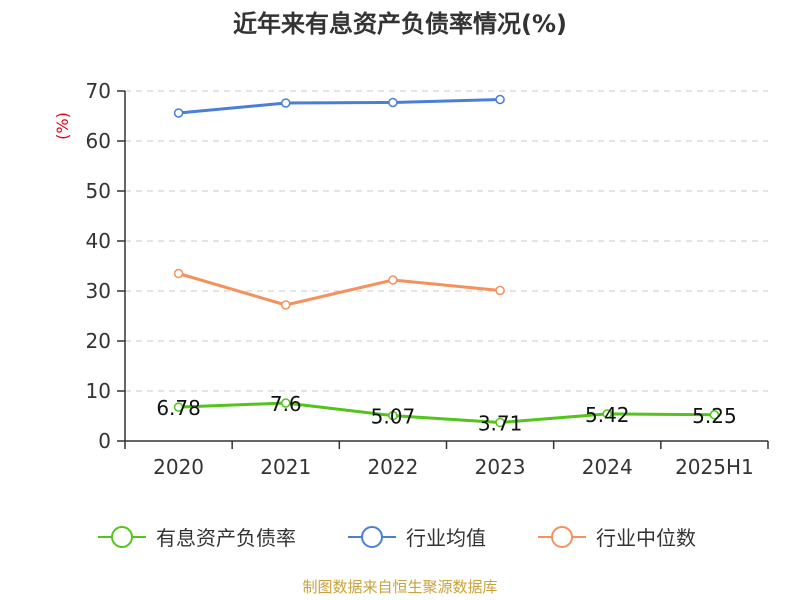 The width and height of the screenshot is (800, 600). I want to click on x-tick-label: 2020, so click(178, 467).